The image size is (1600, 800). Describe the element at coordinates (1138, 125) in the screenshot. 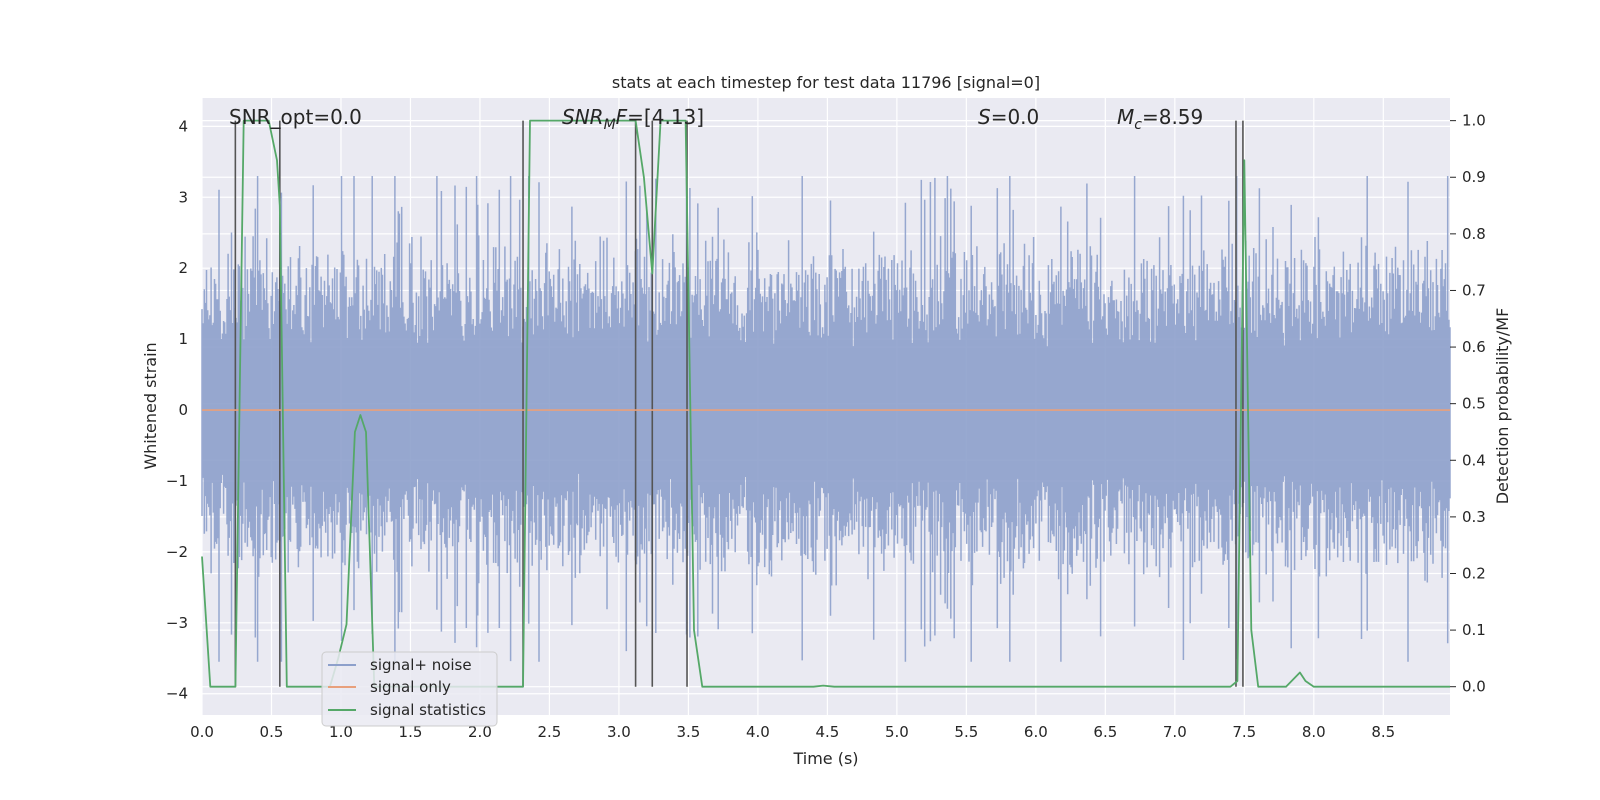

I see `mc-subscript: c` at that location.